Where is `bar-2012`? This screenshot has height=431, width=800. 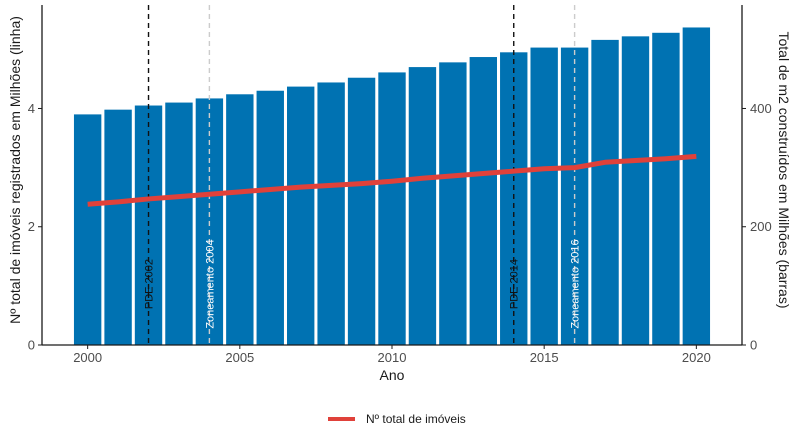
bar-2012 is located at coordinates (453, 204).